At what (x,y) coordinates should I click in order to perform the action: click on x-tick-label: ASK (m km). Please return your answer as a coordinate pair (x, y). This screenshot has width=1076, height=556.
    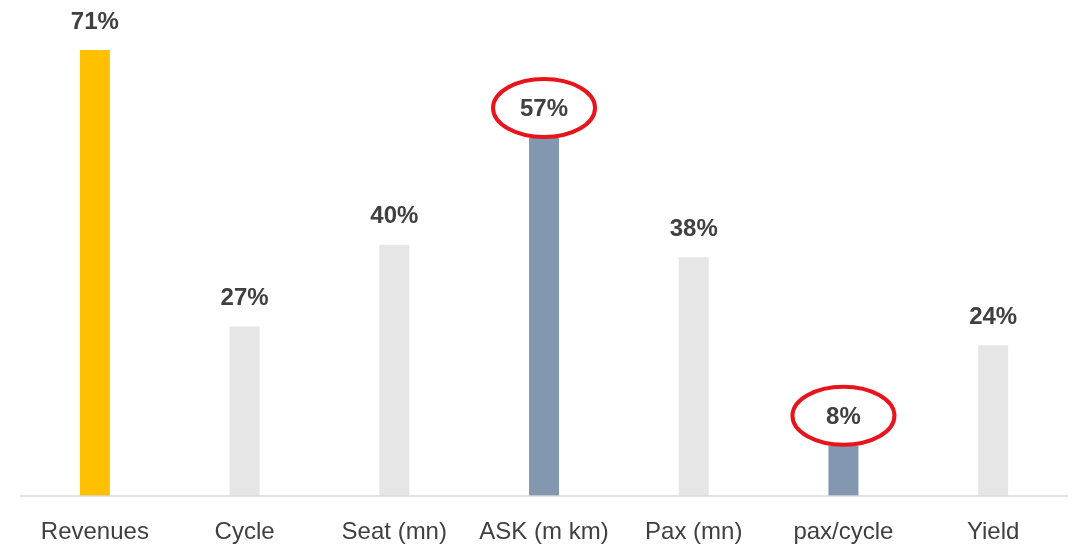
    Looking at the image, I should click on (544, 531).